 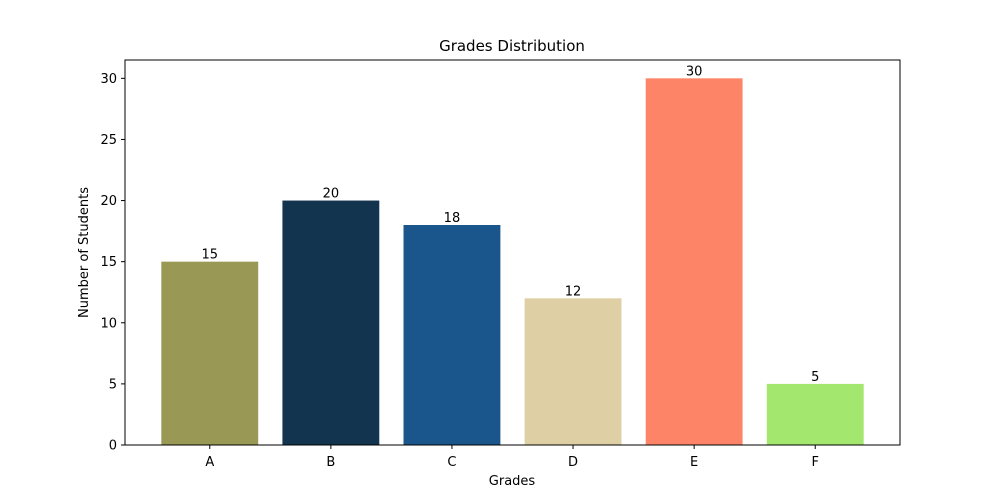 I want to click on y-tick-label-0: 0, so click(x=113, y=446).